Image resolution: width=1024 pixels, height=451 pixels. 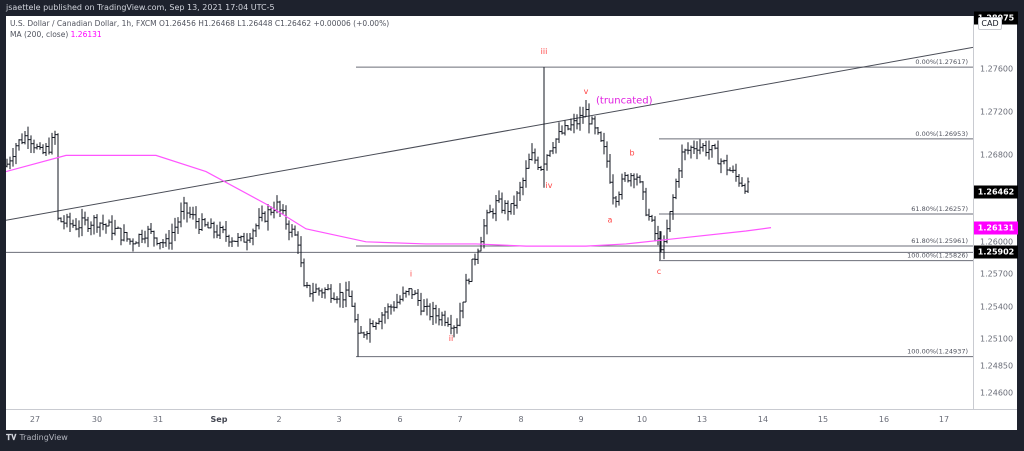 I want to click on time-tick: 30, so click(x=97, y=419).